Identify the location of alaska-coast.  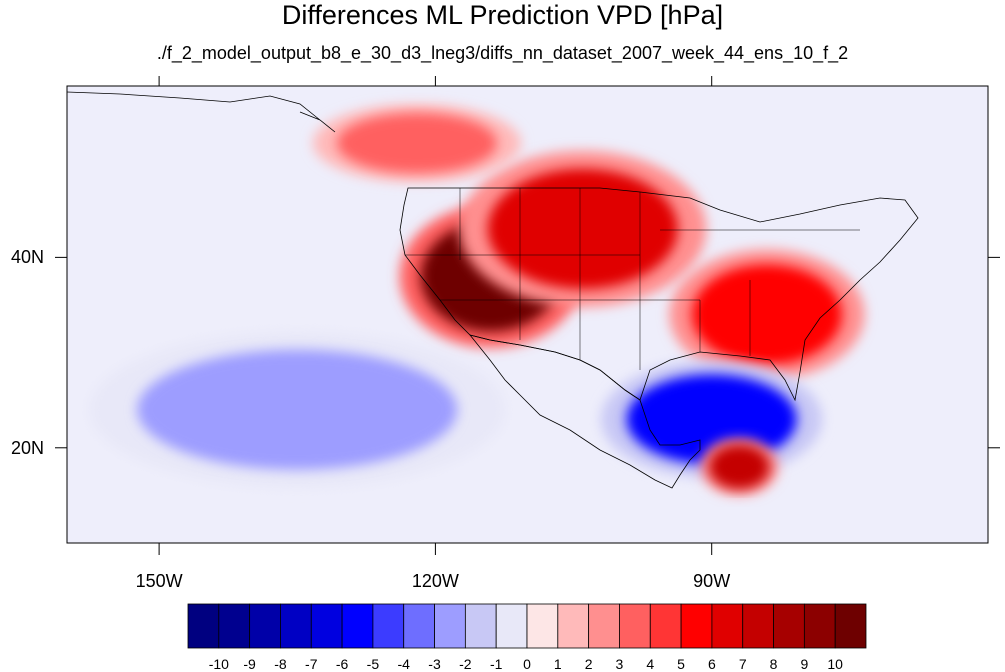
(201, 112).